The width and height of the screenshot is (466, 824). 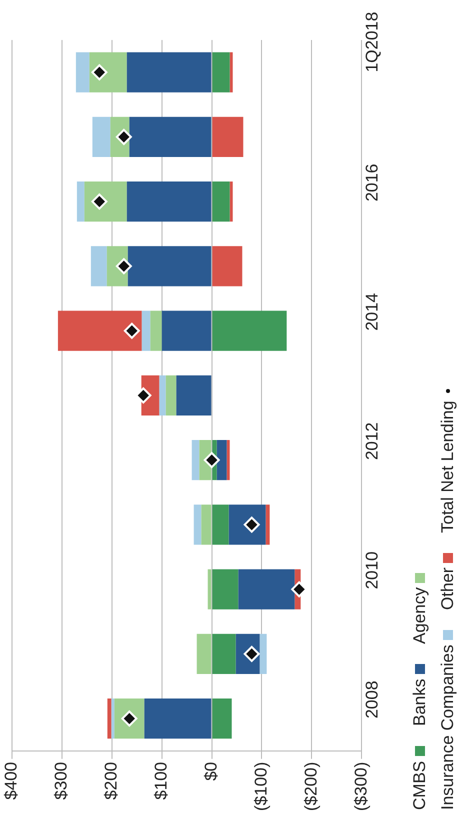 What do you see at coordinates (419, 702) in the screenshot?
I see `legend-label: Banks` at bounding box center [419, 702].